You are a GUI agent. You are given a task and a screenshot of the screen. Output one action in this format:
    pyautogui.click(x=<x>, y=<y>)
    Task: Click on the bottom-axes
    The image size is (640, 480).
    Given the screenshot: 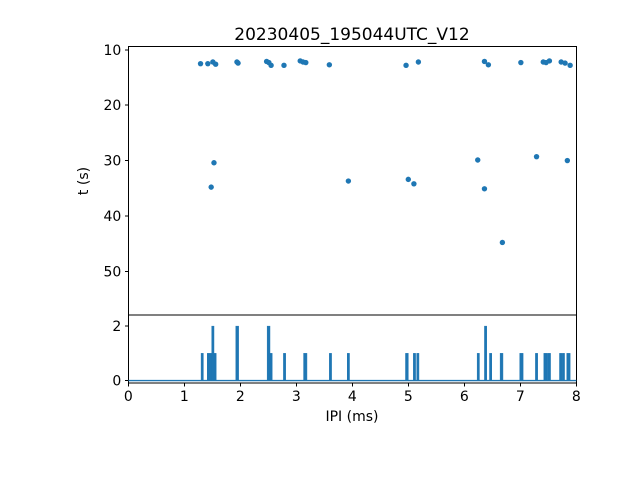 What is the action you would take?
    pyautogui.click(x=352, y=349)
    